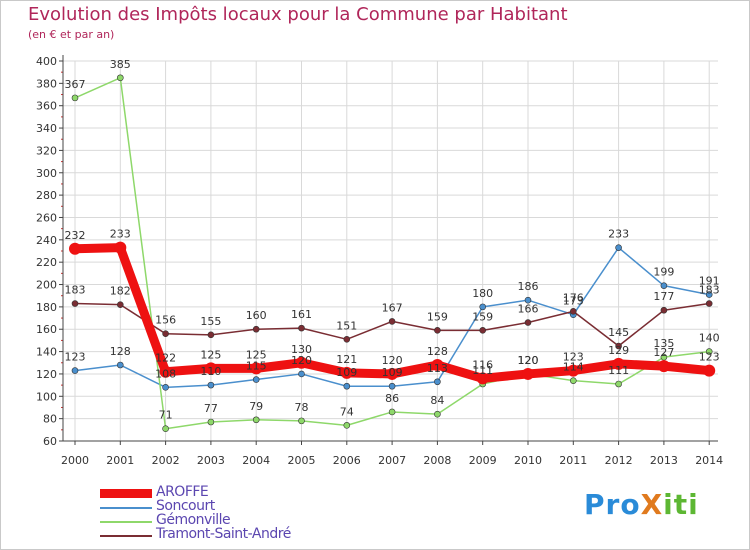 The height and width of the screenshot is (550, 750). What do you see at coordinates (46, 195) in the screenshot?
I see `y-tick-label: 280` at bounding box center [46, 195].